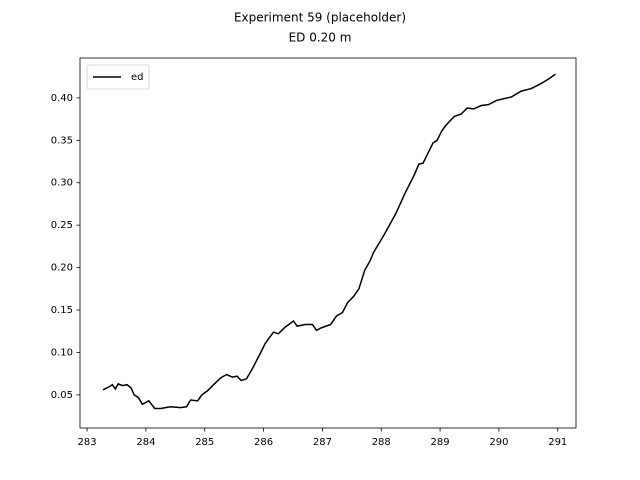 The height and width of the screenshot is (480, 640). Describe the element at coordinates (62, 310) in the screenshot. I see `y-tick-label: 0.15` at that location.